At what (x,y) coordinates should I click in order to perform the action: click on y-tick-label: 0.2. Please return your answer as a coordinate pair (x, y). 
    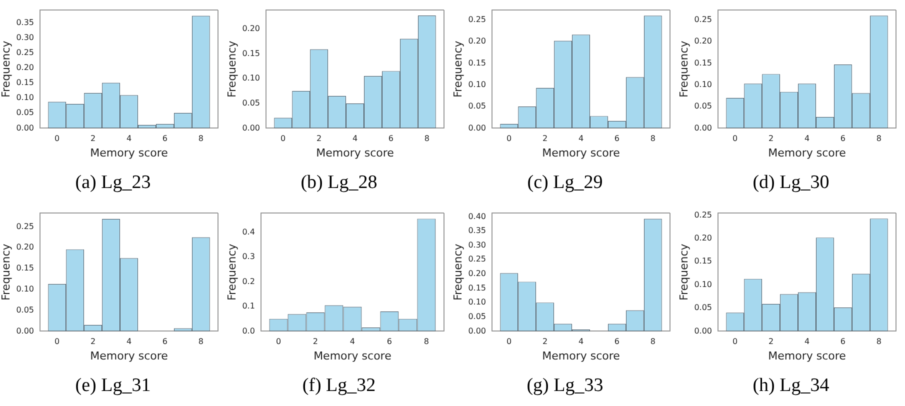
    Looking at the image, I should click on (248, 281).